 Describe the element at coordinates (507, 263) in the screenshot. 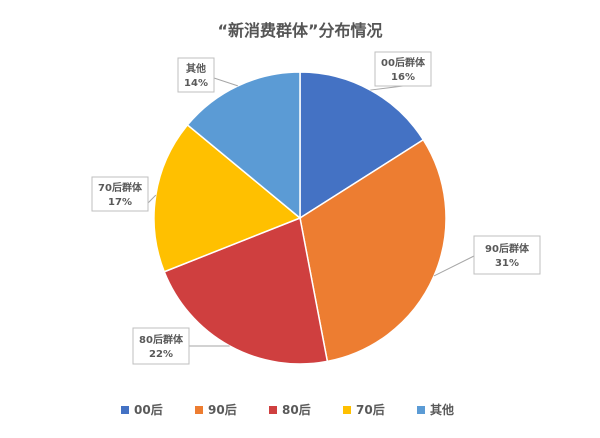

I see `data-label-value: 31%` at that location.